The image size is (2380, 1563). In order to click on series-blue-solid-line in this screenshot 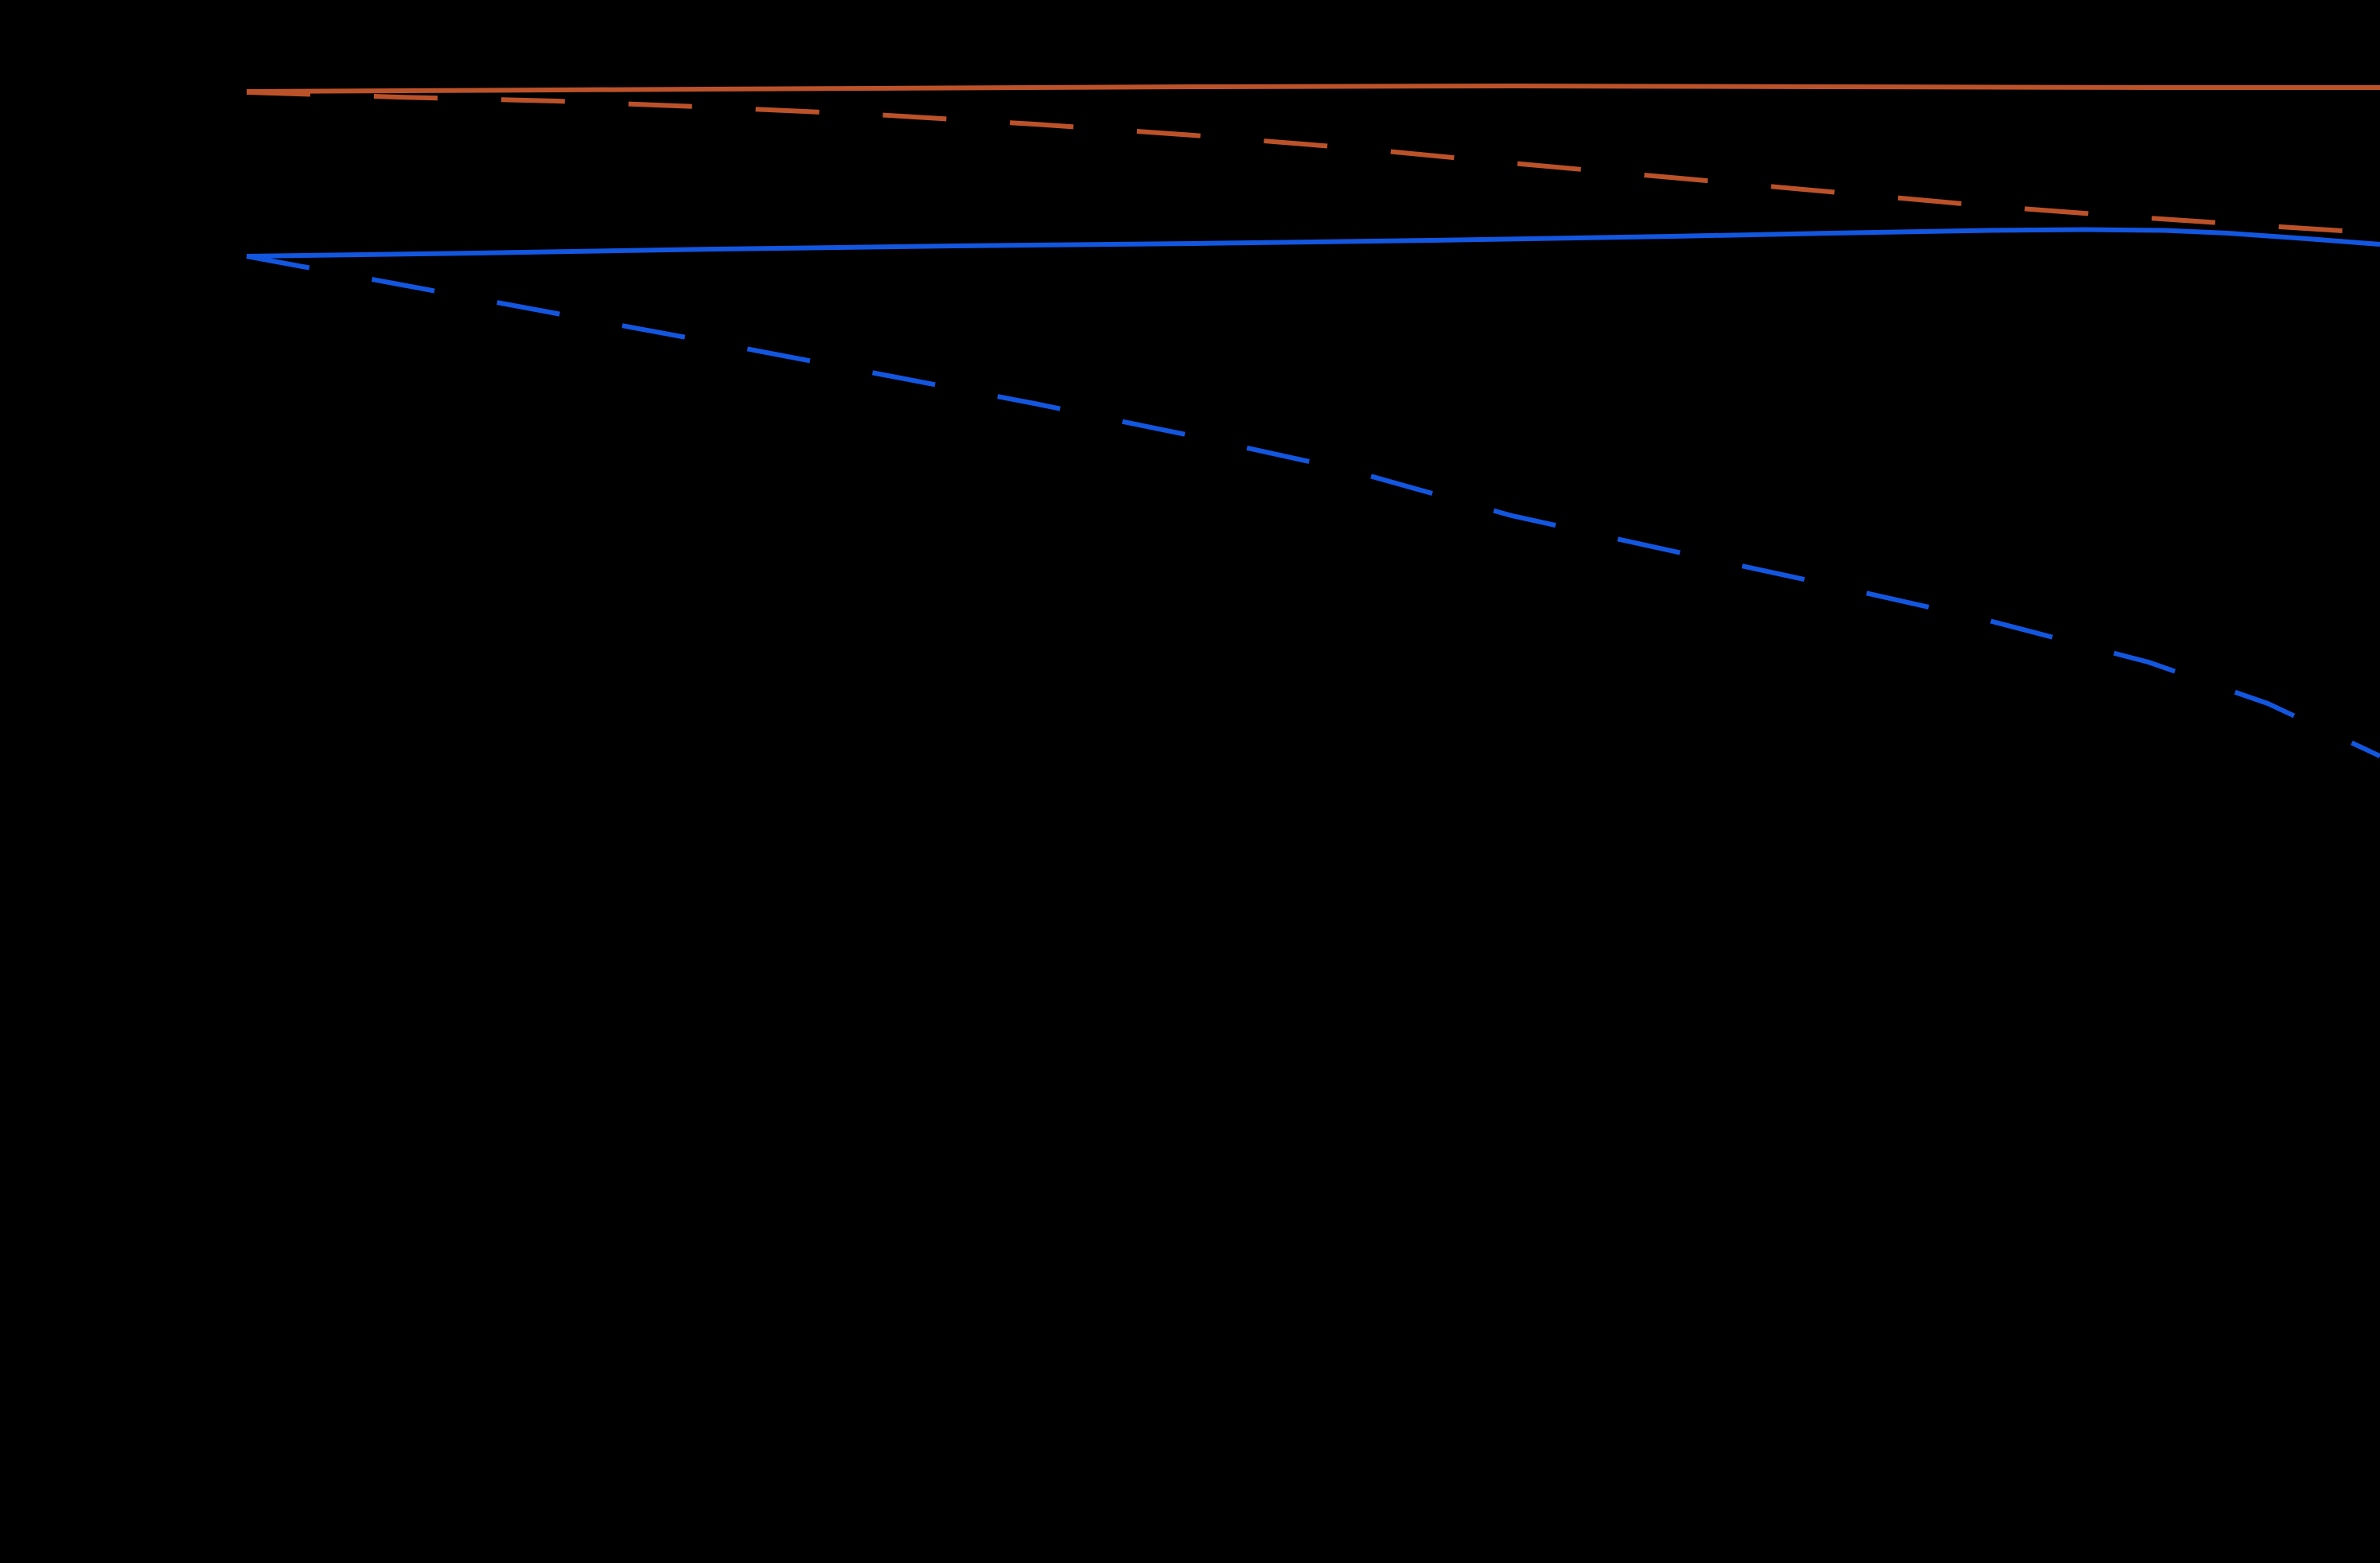, I will do `click(1313, 243)`.